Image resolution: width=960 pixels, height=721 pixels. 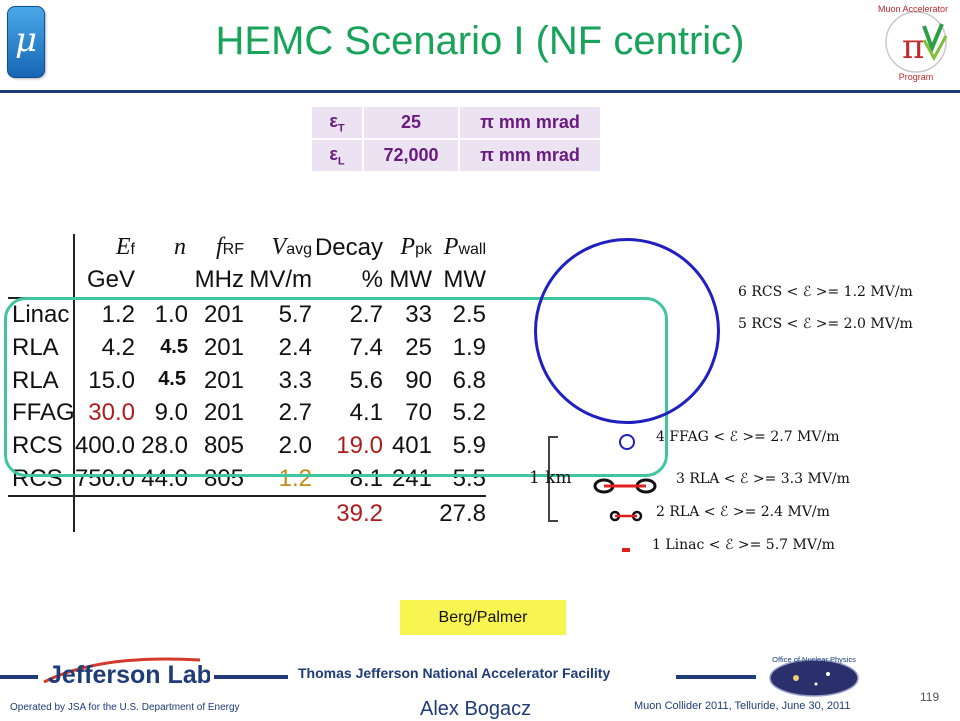 I want to click on emittance-symbol: εT, so click(x=337, y=122).